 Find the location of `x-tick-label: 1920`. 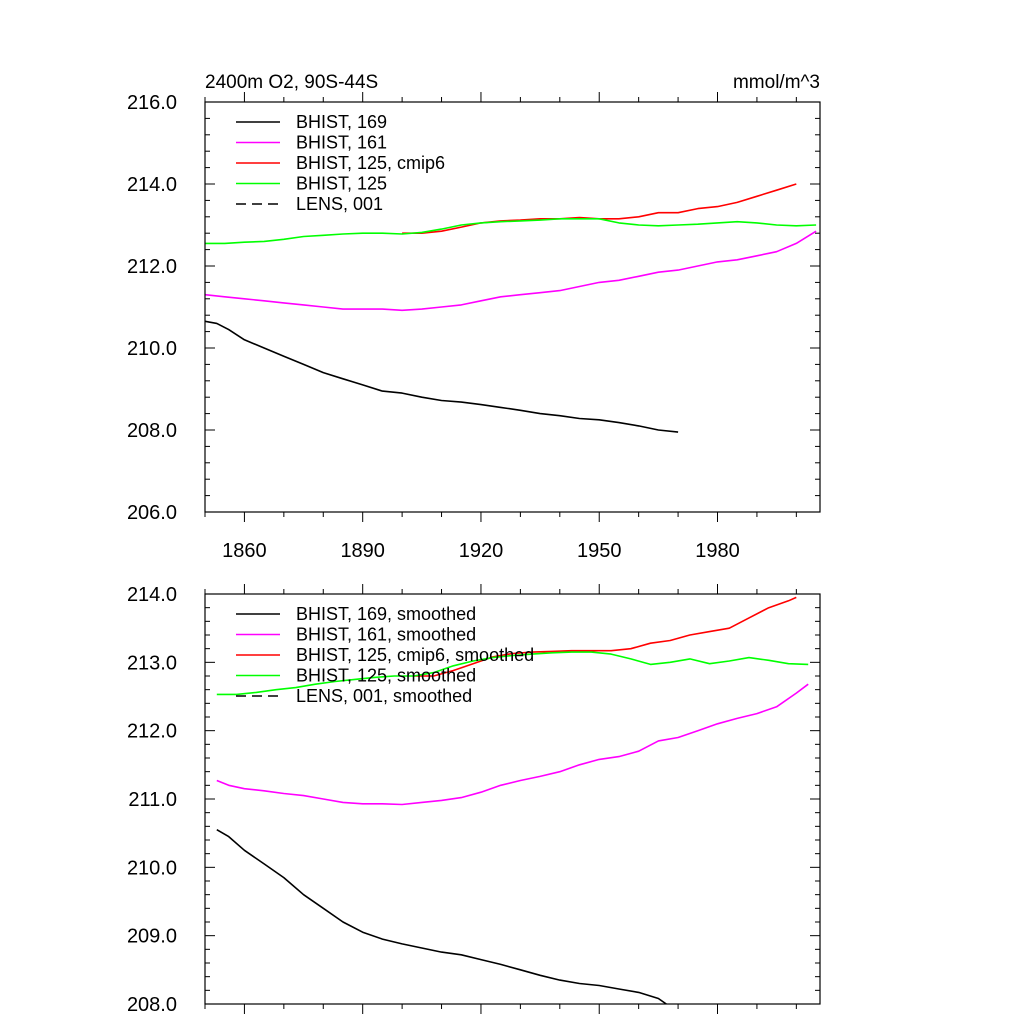

x-tick-label: 1920 is located at coordinates (481, 551).